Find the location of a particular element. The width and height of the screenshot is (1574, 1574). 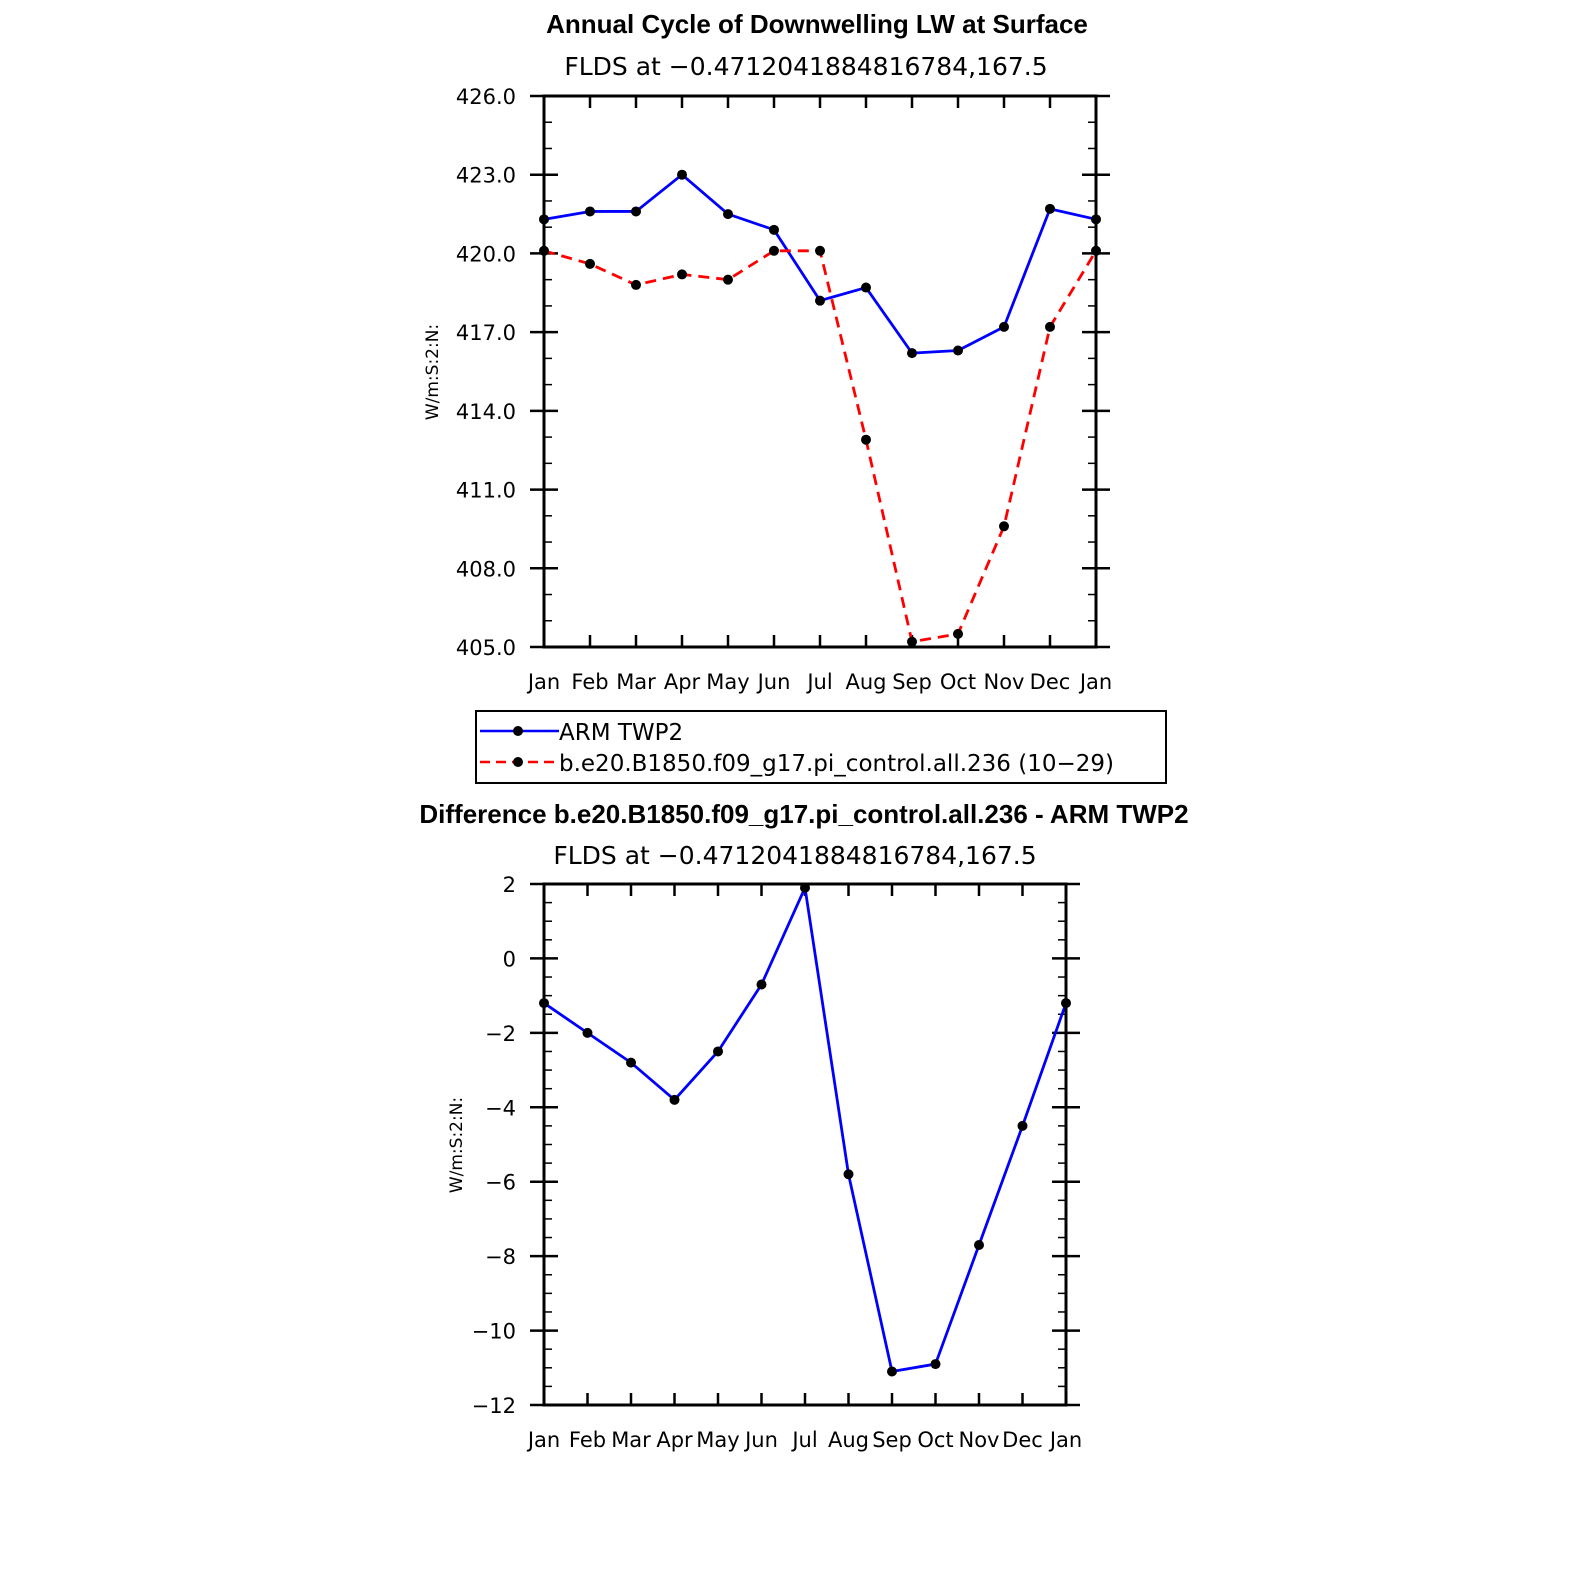

chart0-y-tick-label: 411.0 is located at coordinates (486, 491).